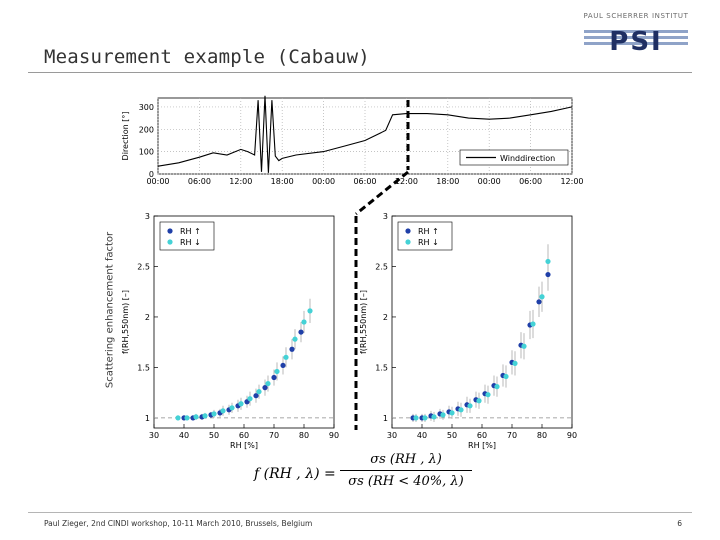 This screenshot has width=720, height=540. I want to click on title-divider, so click(360, 72).